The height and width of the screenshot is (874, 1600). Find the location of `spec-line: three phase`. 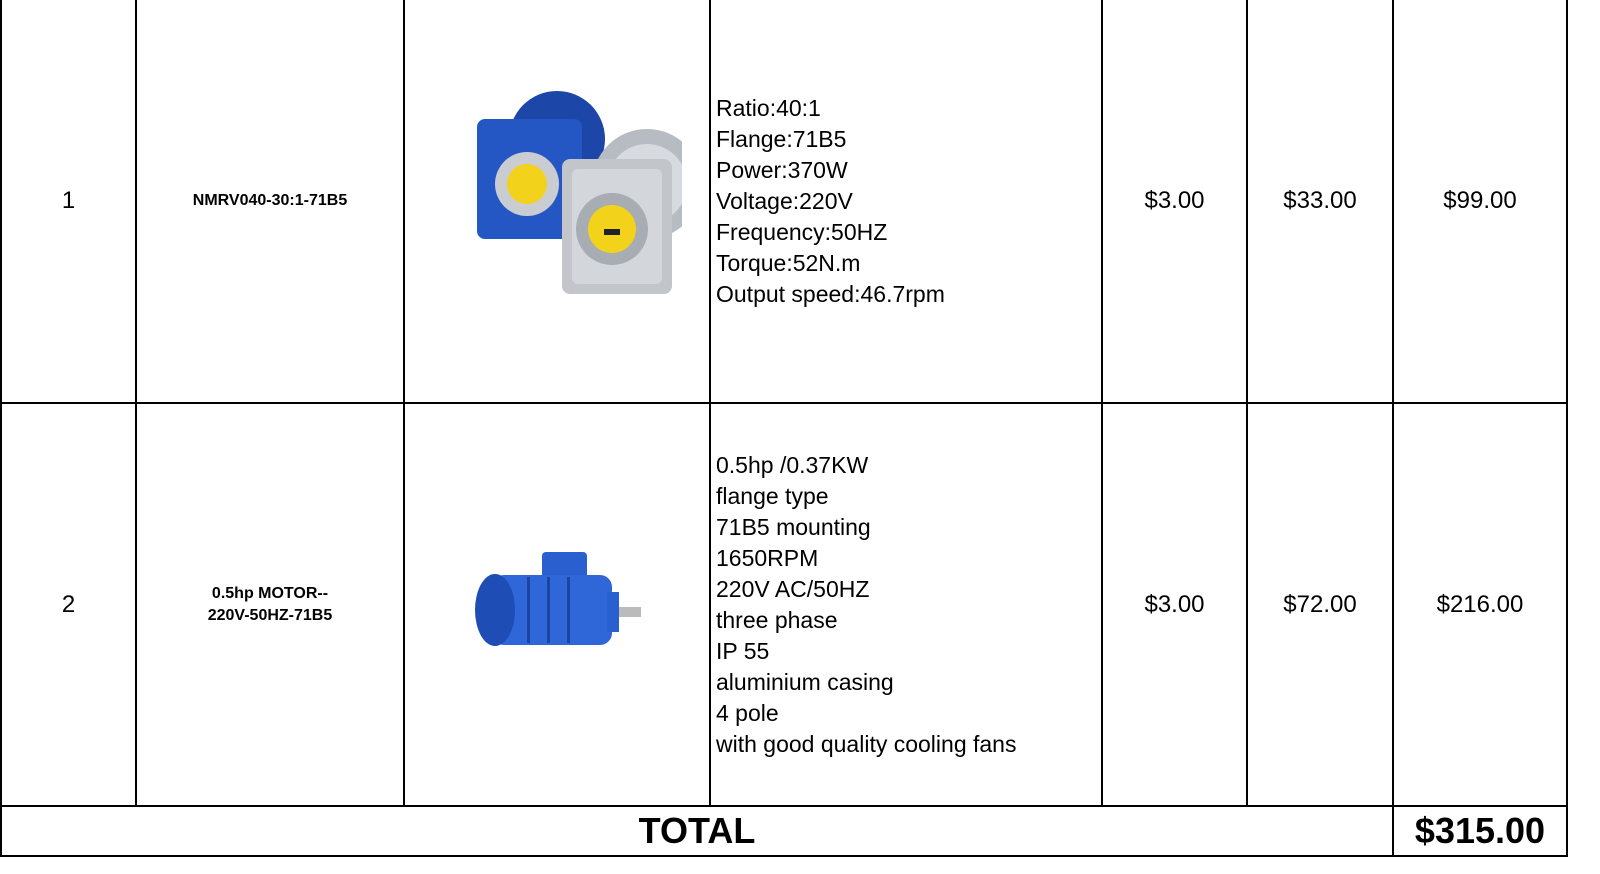

spec-line: three phase is located at coordinates (777, 619).